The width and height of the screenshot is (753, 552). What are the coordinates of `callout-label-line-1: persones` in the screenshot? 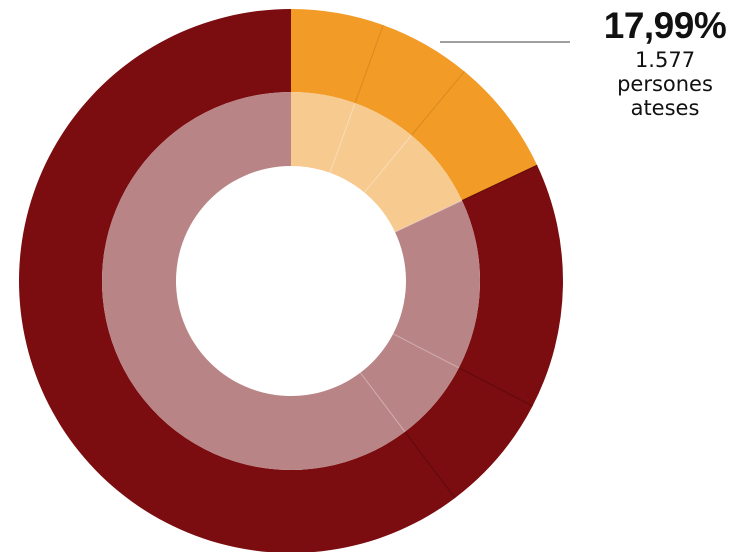 It's located at (665, 84).